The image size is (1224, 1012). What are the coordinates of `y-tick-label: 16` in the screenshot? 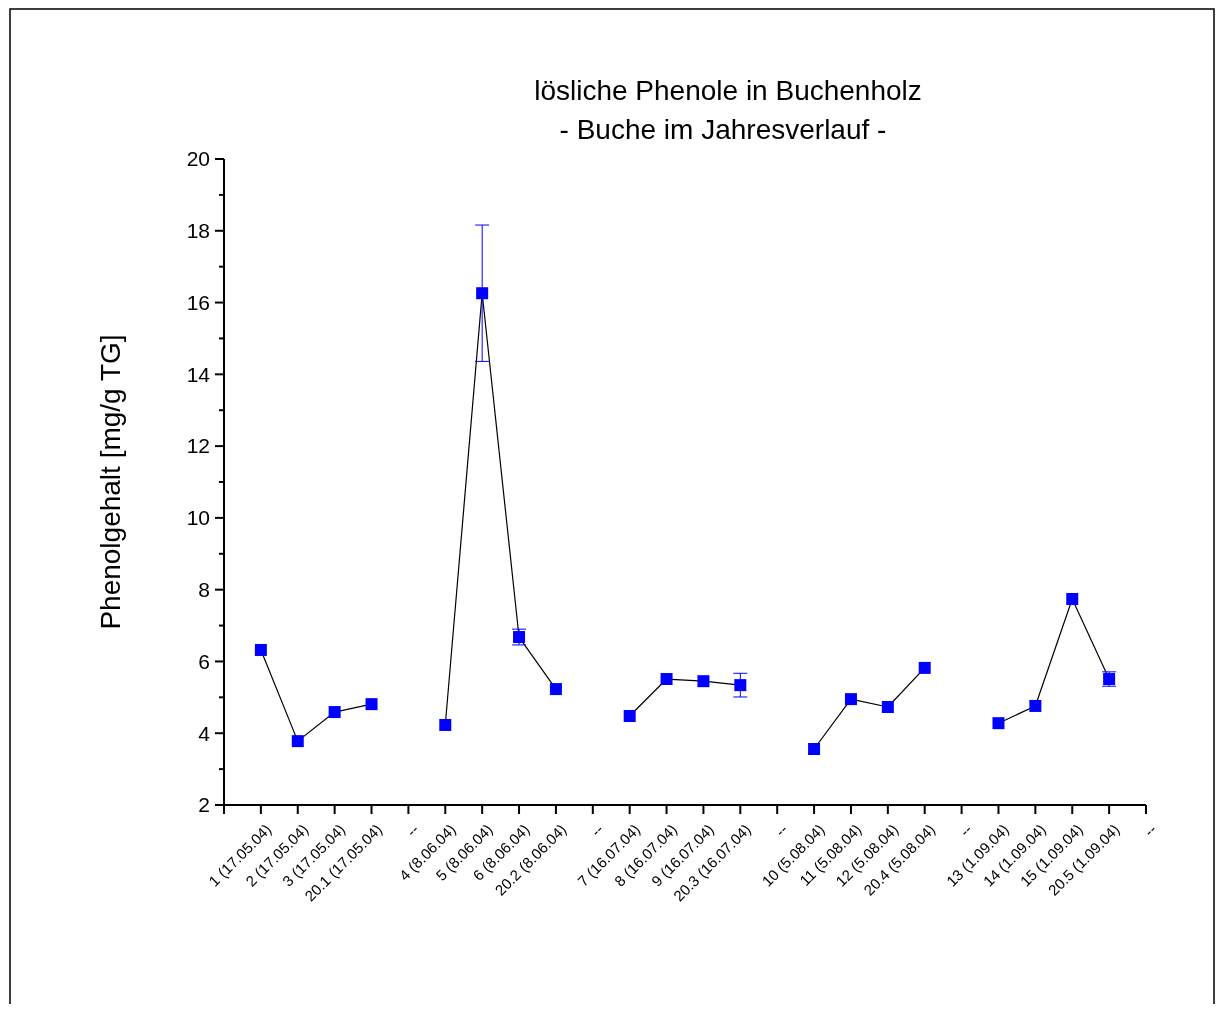 It's located at (198, 302).